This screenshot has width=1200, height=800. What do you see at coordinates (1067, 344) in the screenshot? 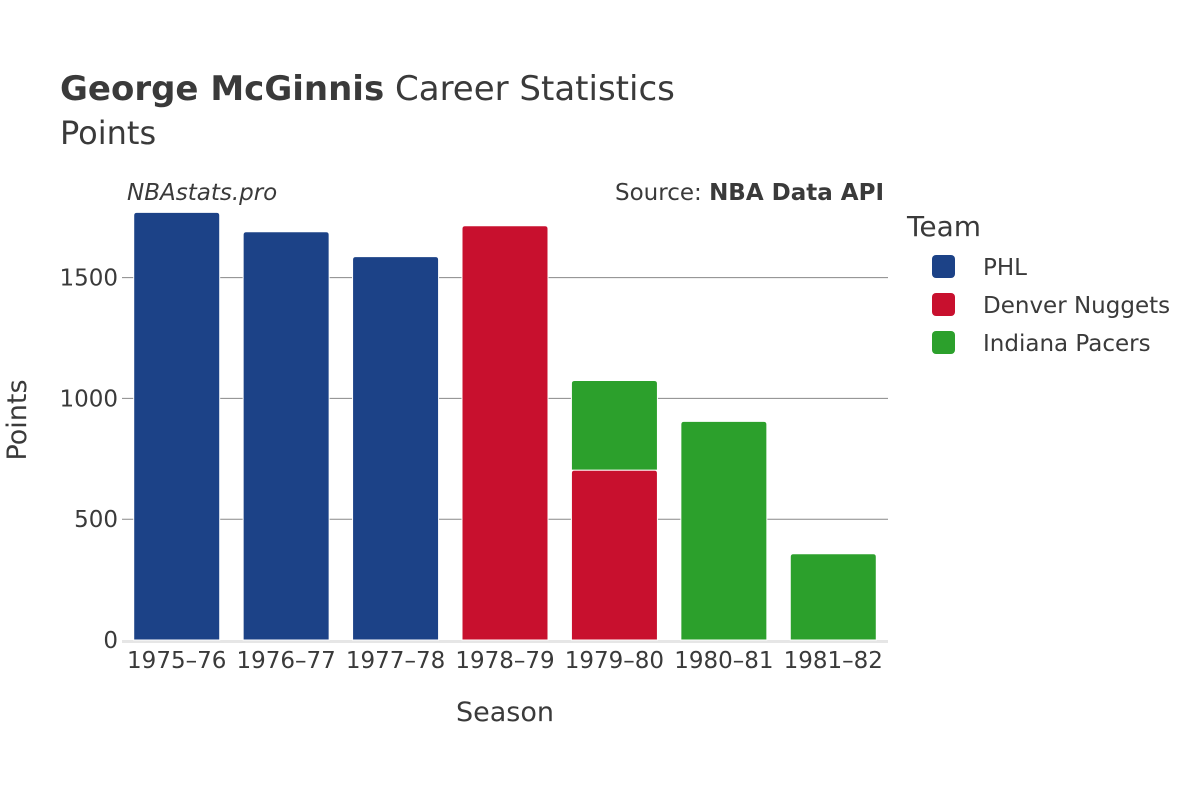
I see `legend-label: Indiana Pacers` at bounding box center [1067, 344].